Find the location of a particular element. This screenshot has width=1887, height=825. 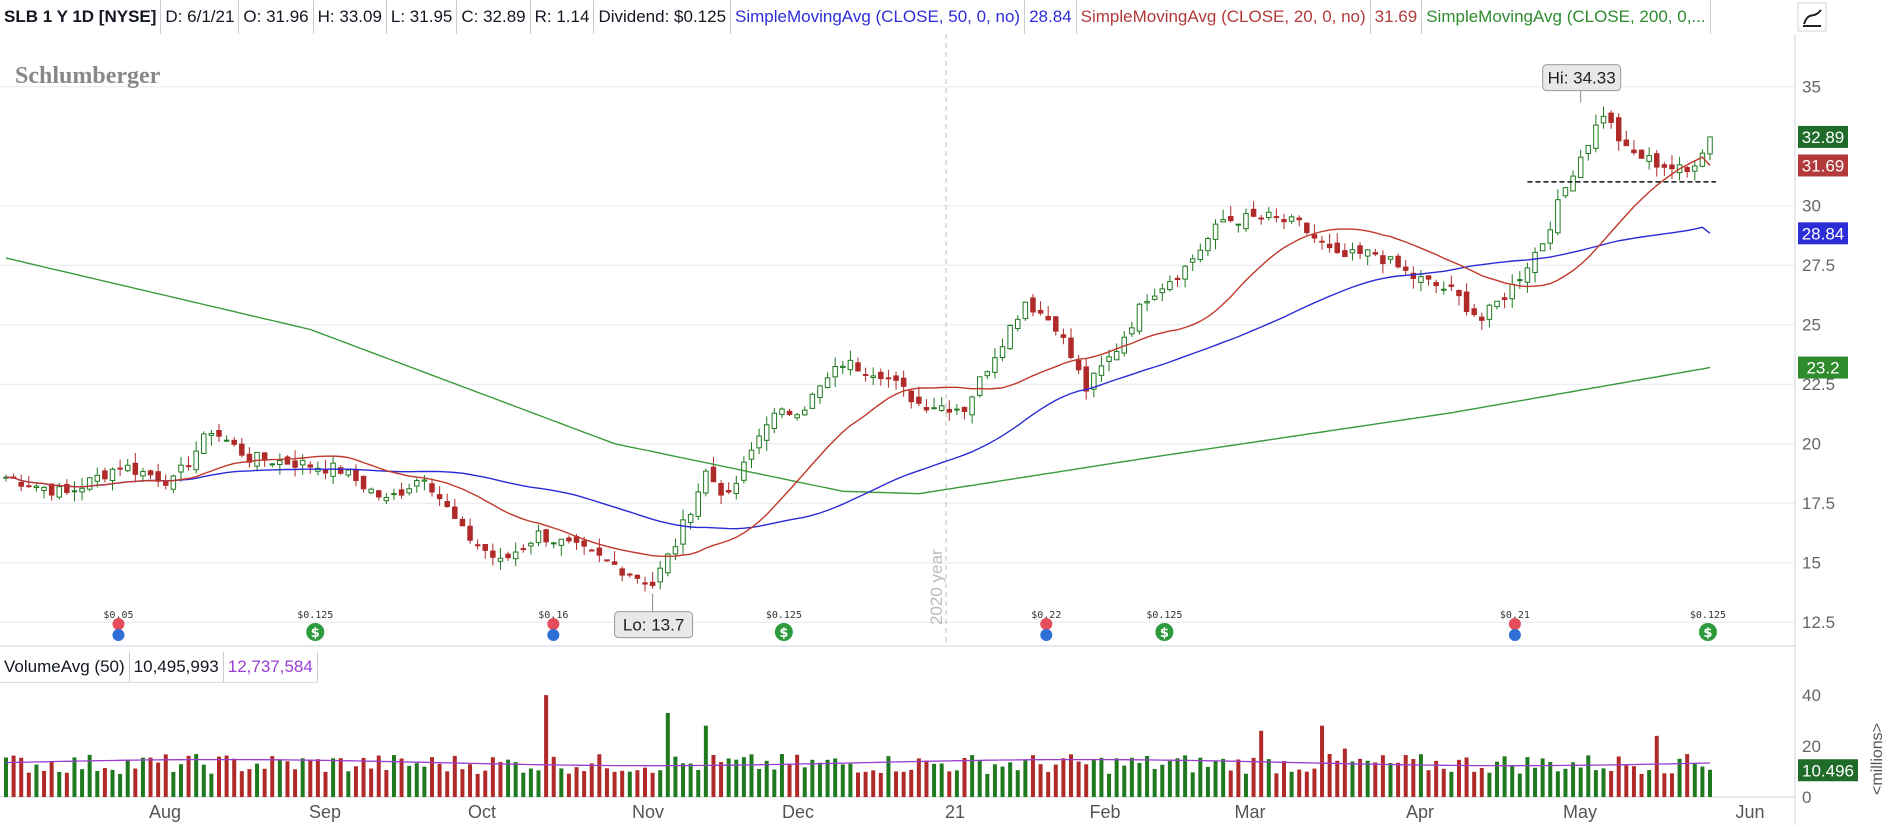

hi-callout: Hi: 34.33 is located at coordinates (1582, 83).